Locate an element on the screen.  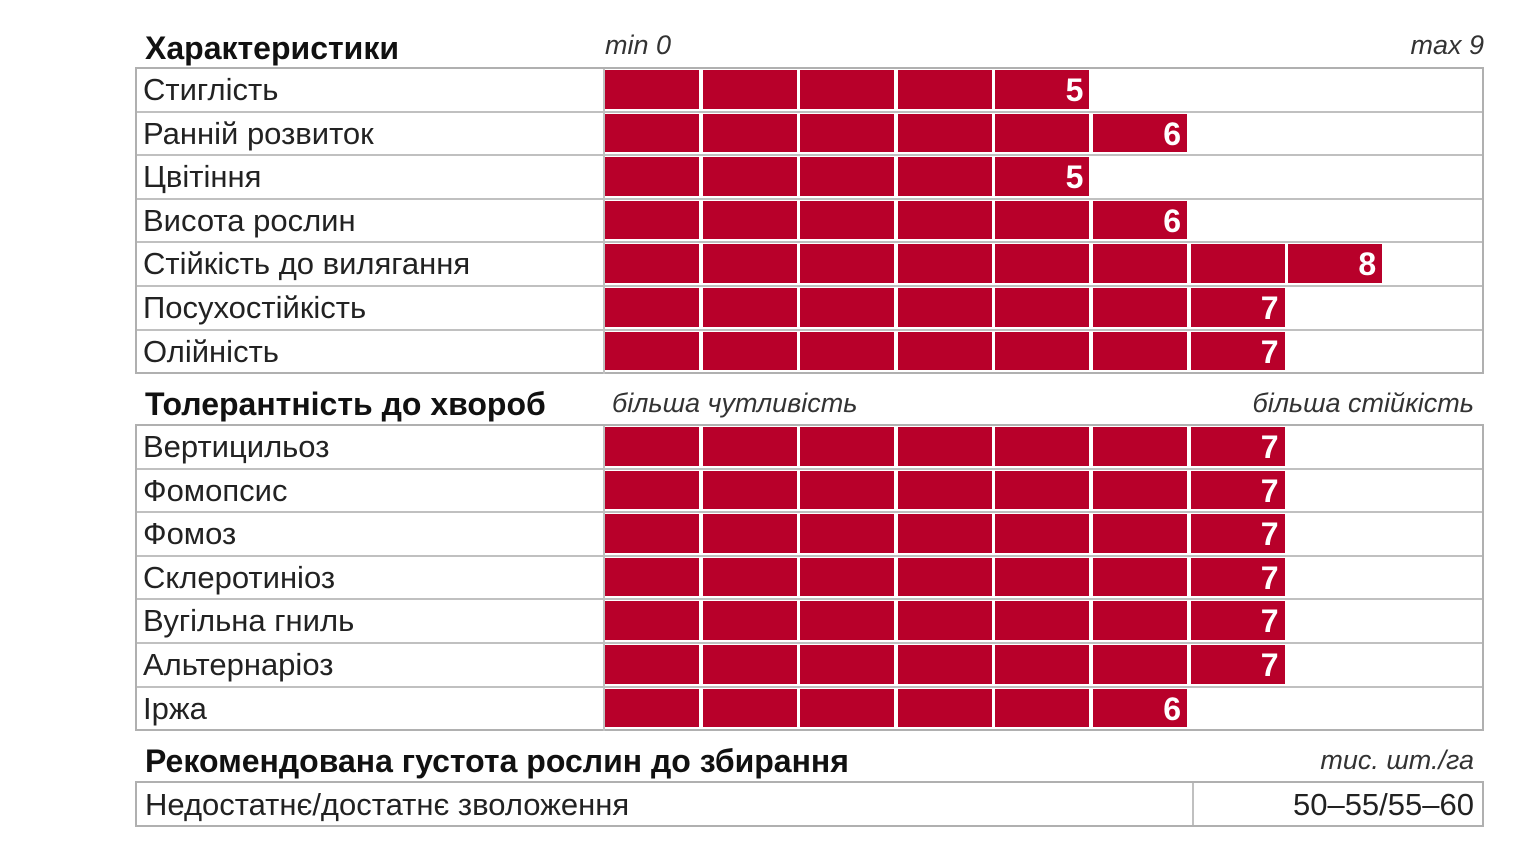
category-label: Альтернаріоз is located at coordinates (238, 664).